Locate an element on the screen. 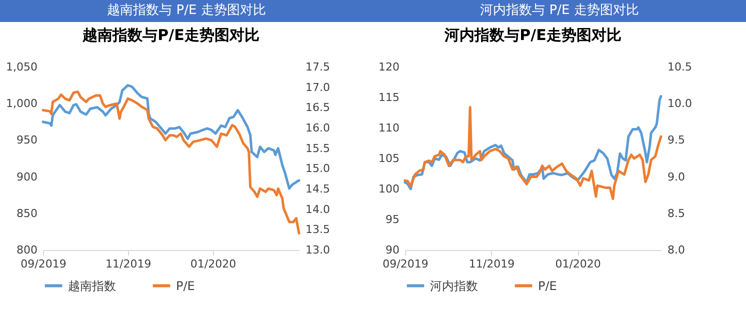 The width and height of the screenshot is (746, 330). legend-label: 越南指数 is located at coordinates (92, 285).